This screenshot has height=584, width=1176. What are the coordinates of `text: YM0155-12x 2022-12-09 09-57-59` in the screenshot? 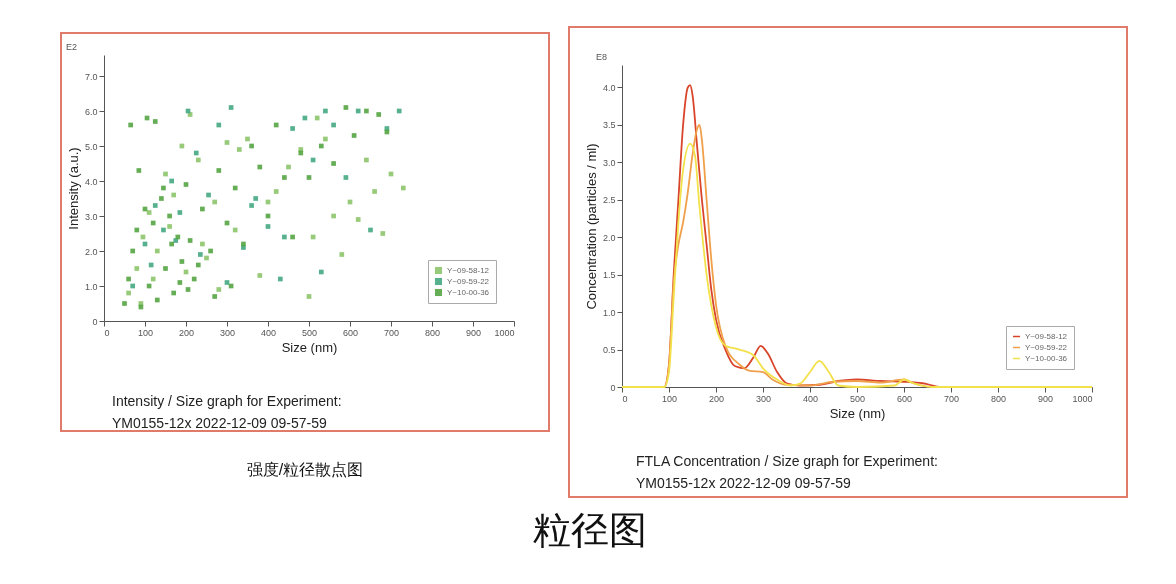 It's located at (220, 423).